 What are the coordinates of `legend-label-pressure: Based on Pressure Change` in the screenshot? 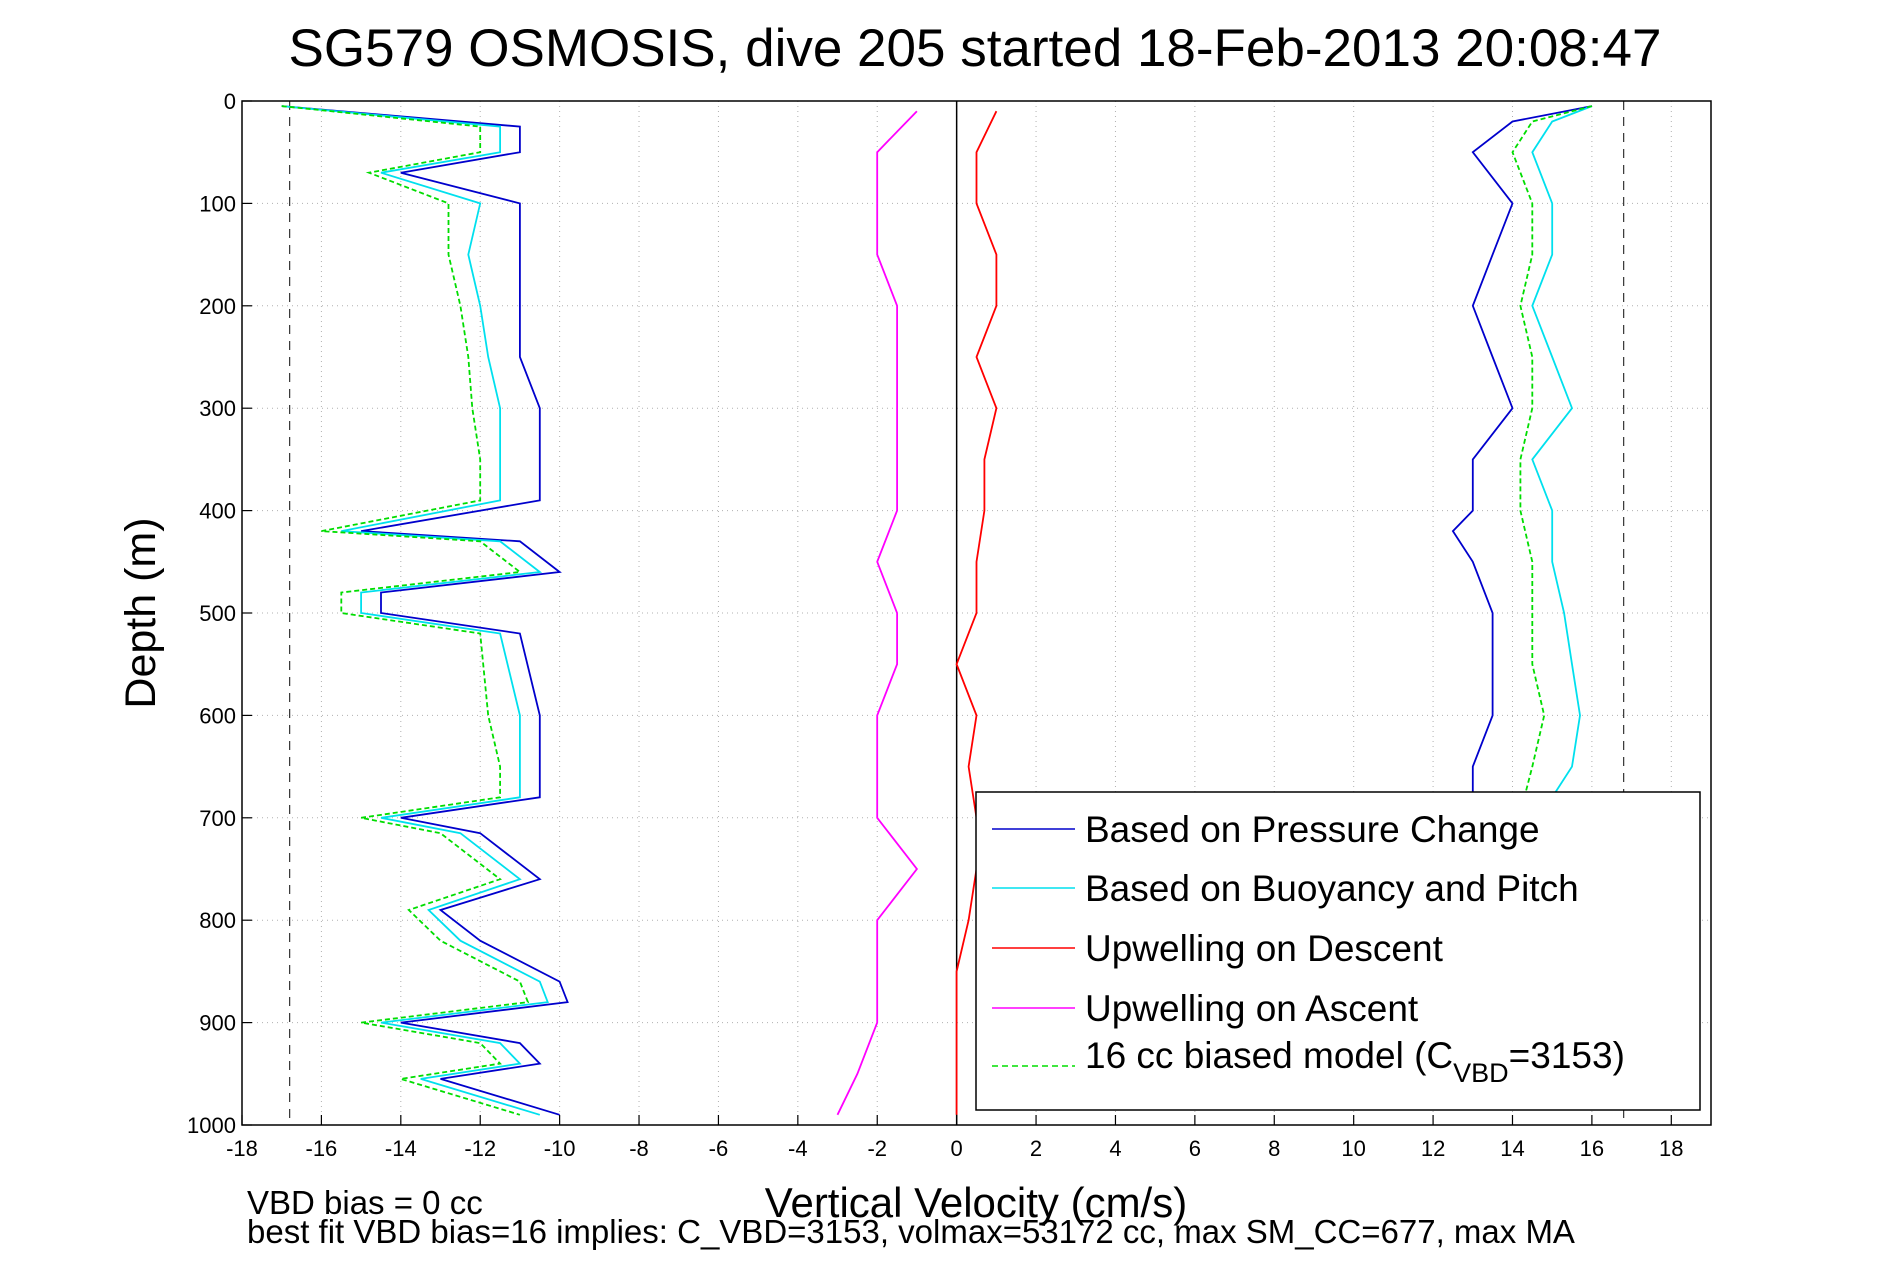 It's located at (1312, 829).